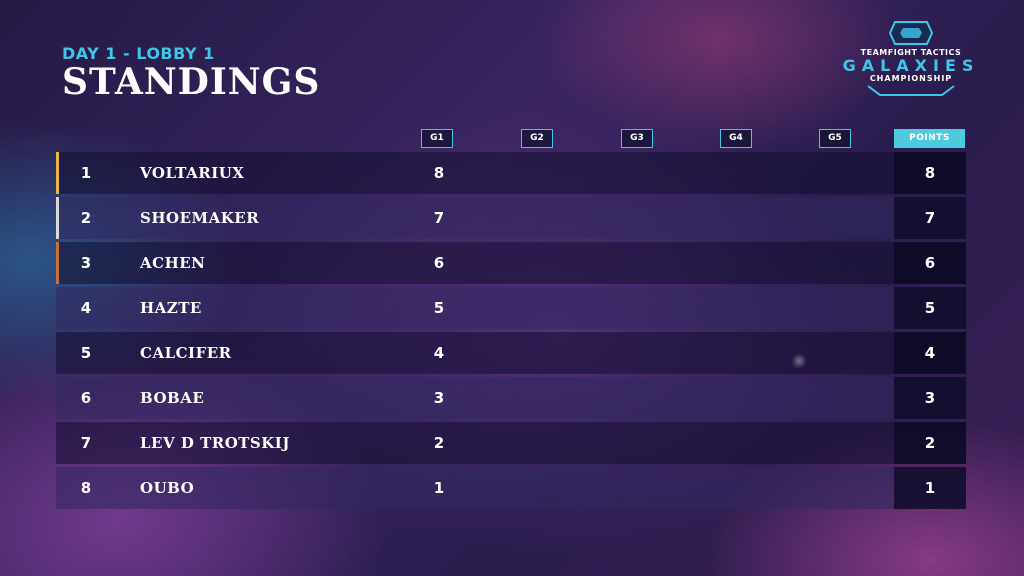  What do you see at coordinates (439, 308) in the screenshot?
I see `g1-score: 5` at bounding box center [439, 308].